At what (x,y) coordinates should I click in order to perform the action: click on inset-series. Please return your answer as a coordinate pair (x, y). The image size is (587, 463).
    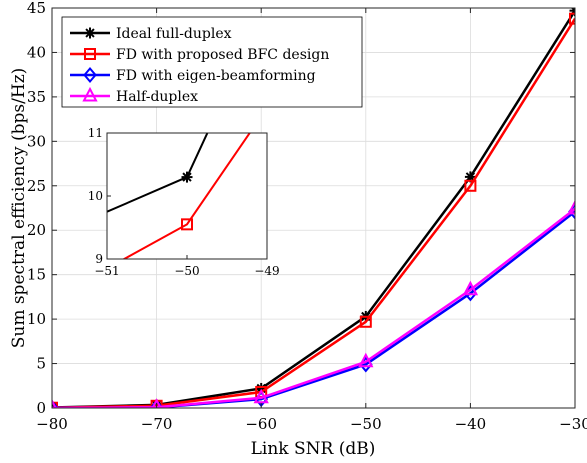
    Looking at the image, I should click on (179, 196).